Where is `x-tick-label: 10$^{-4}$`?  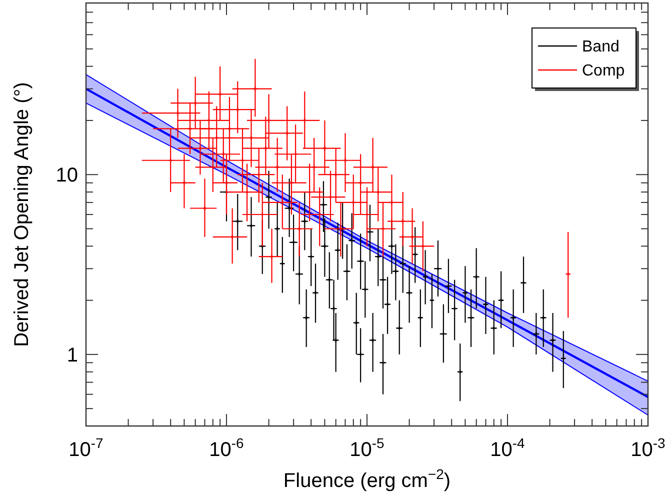 x-tick-label: 10$^{-4}$ is located at coordinates (508, 448).